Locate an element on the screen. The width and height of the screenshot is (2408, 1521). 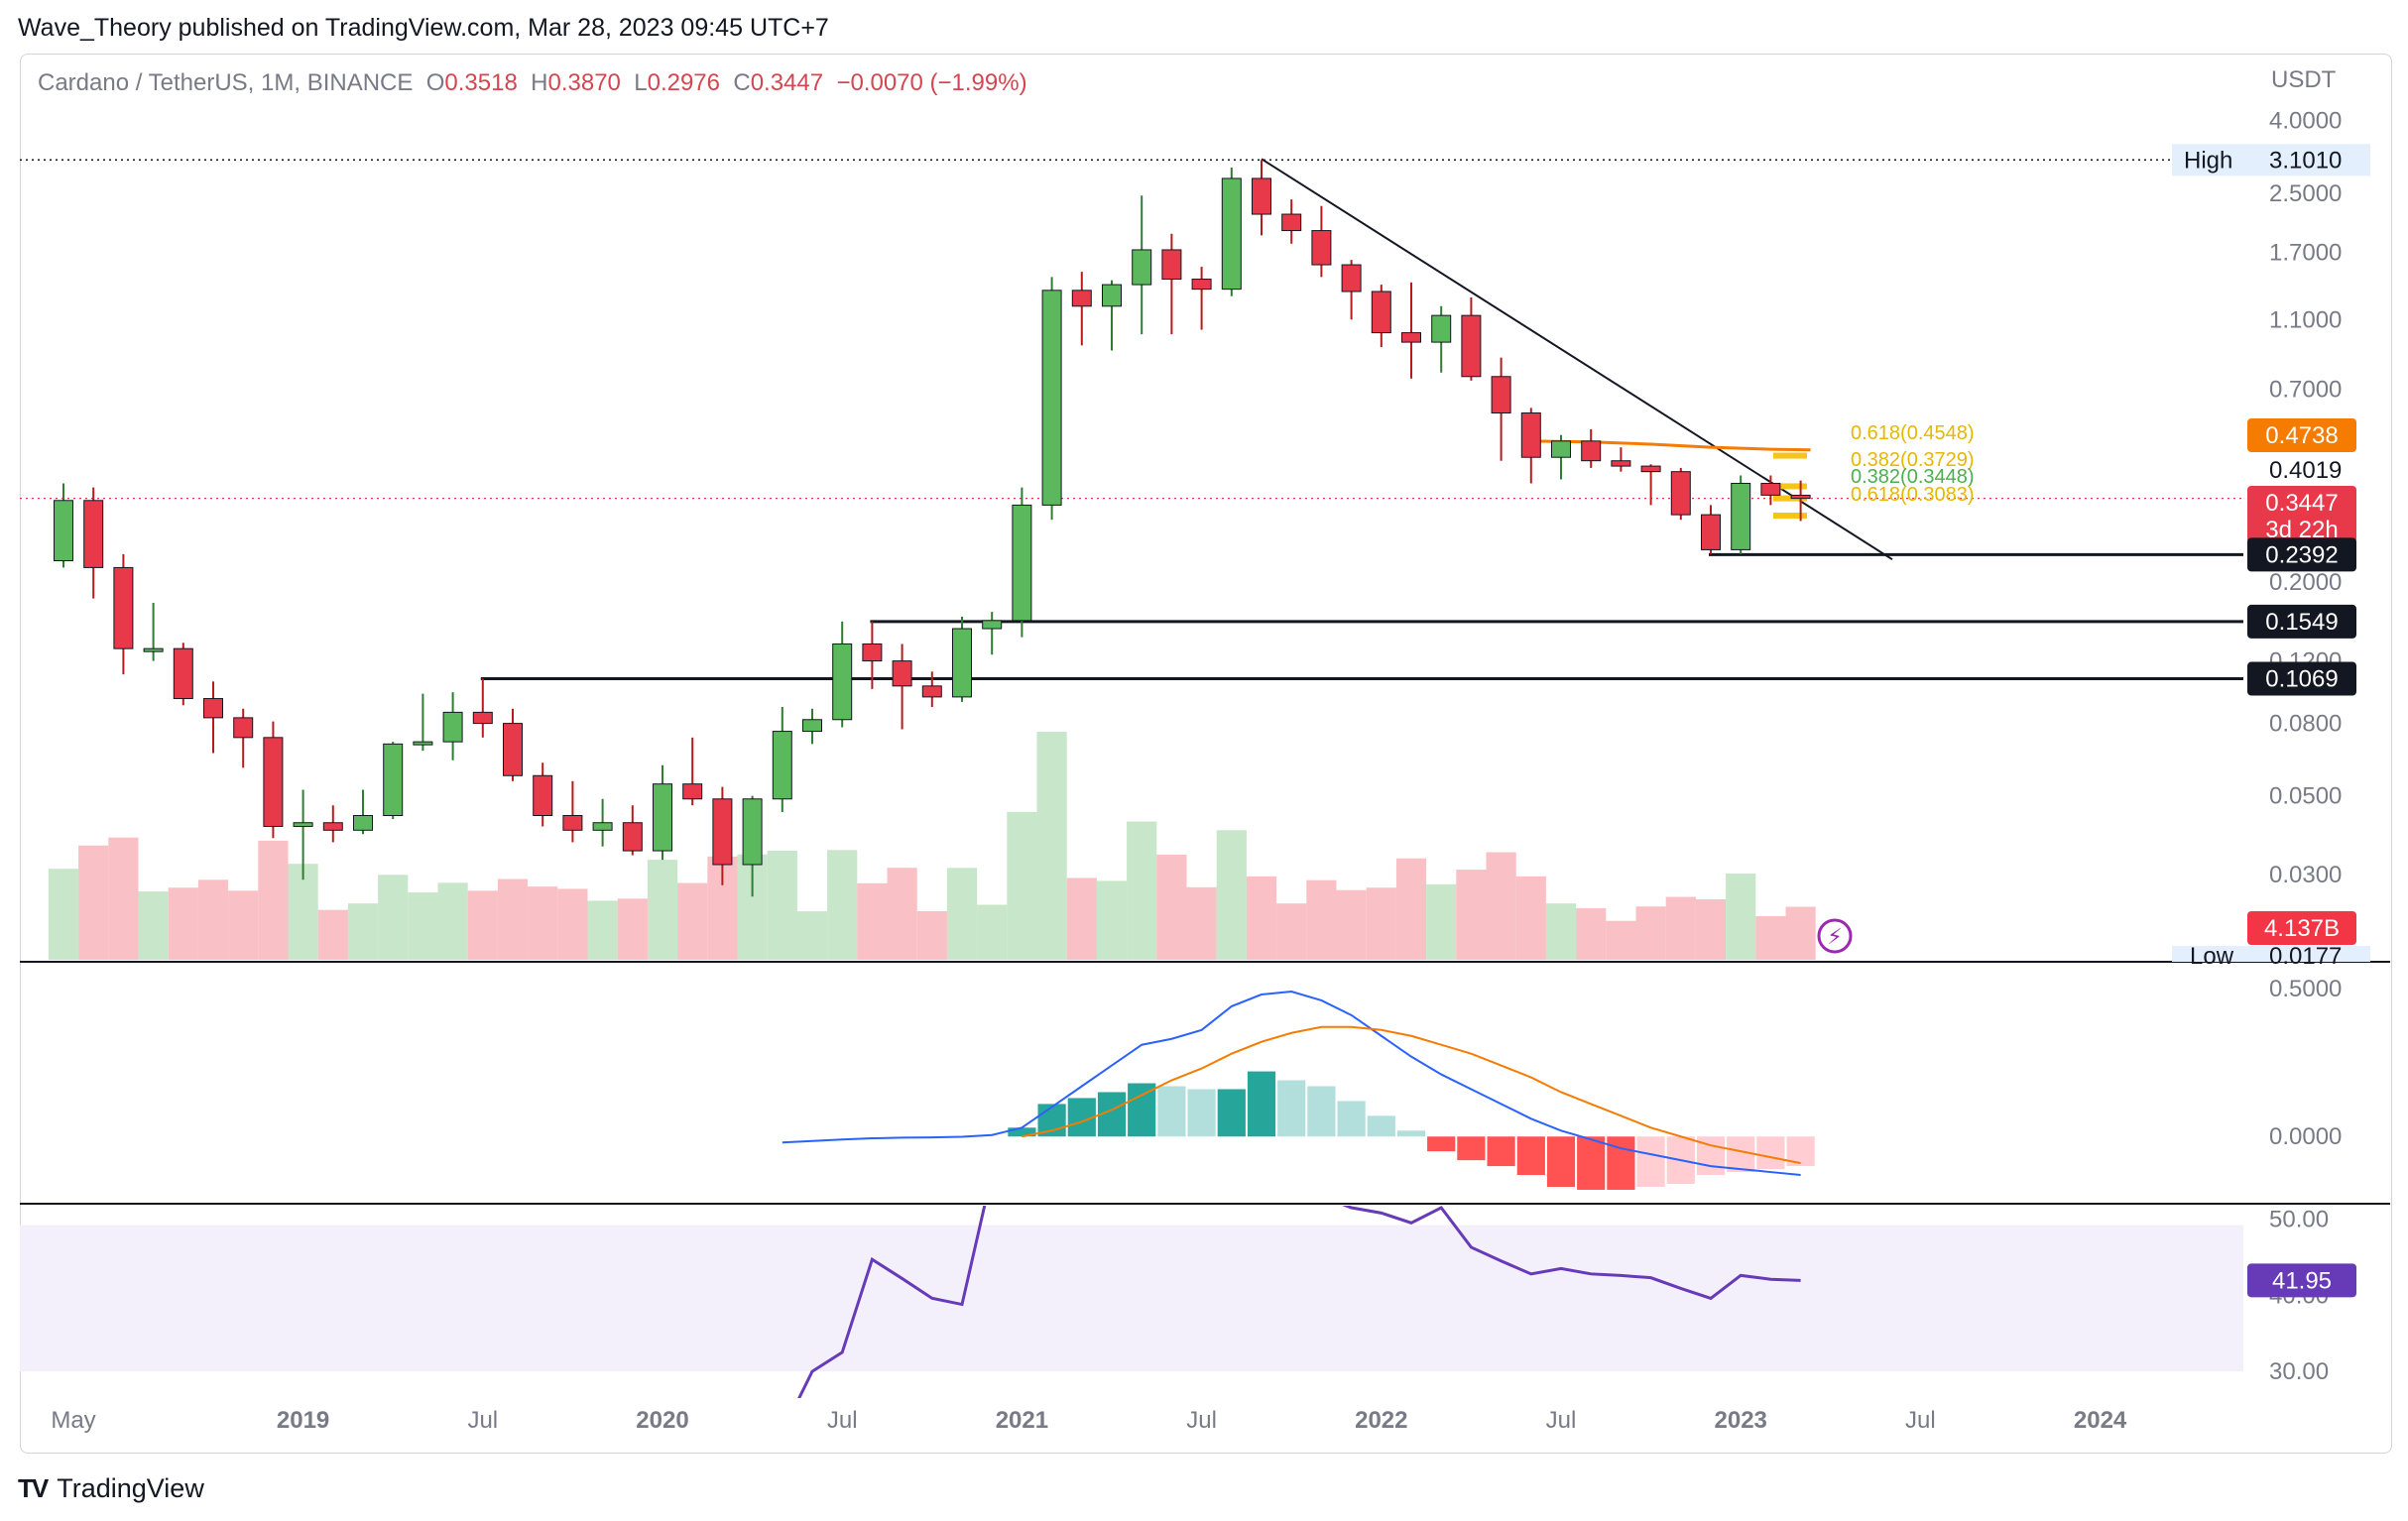
support-price-tag-bg is located at coordinates (2302, 678).